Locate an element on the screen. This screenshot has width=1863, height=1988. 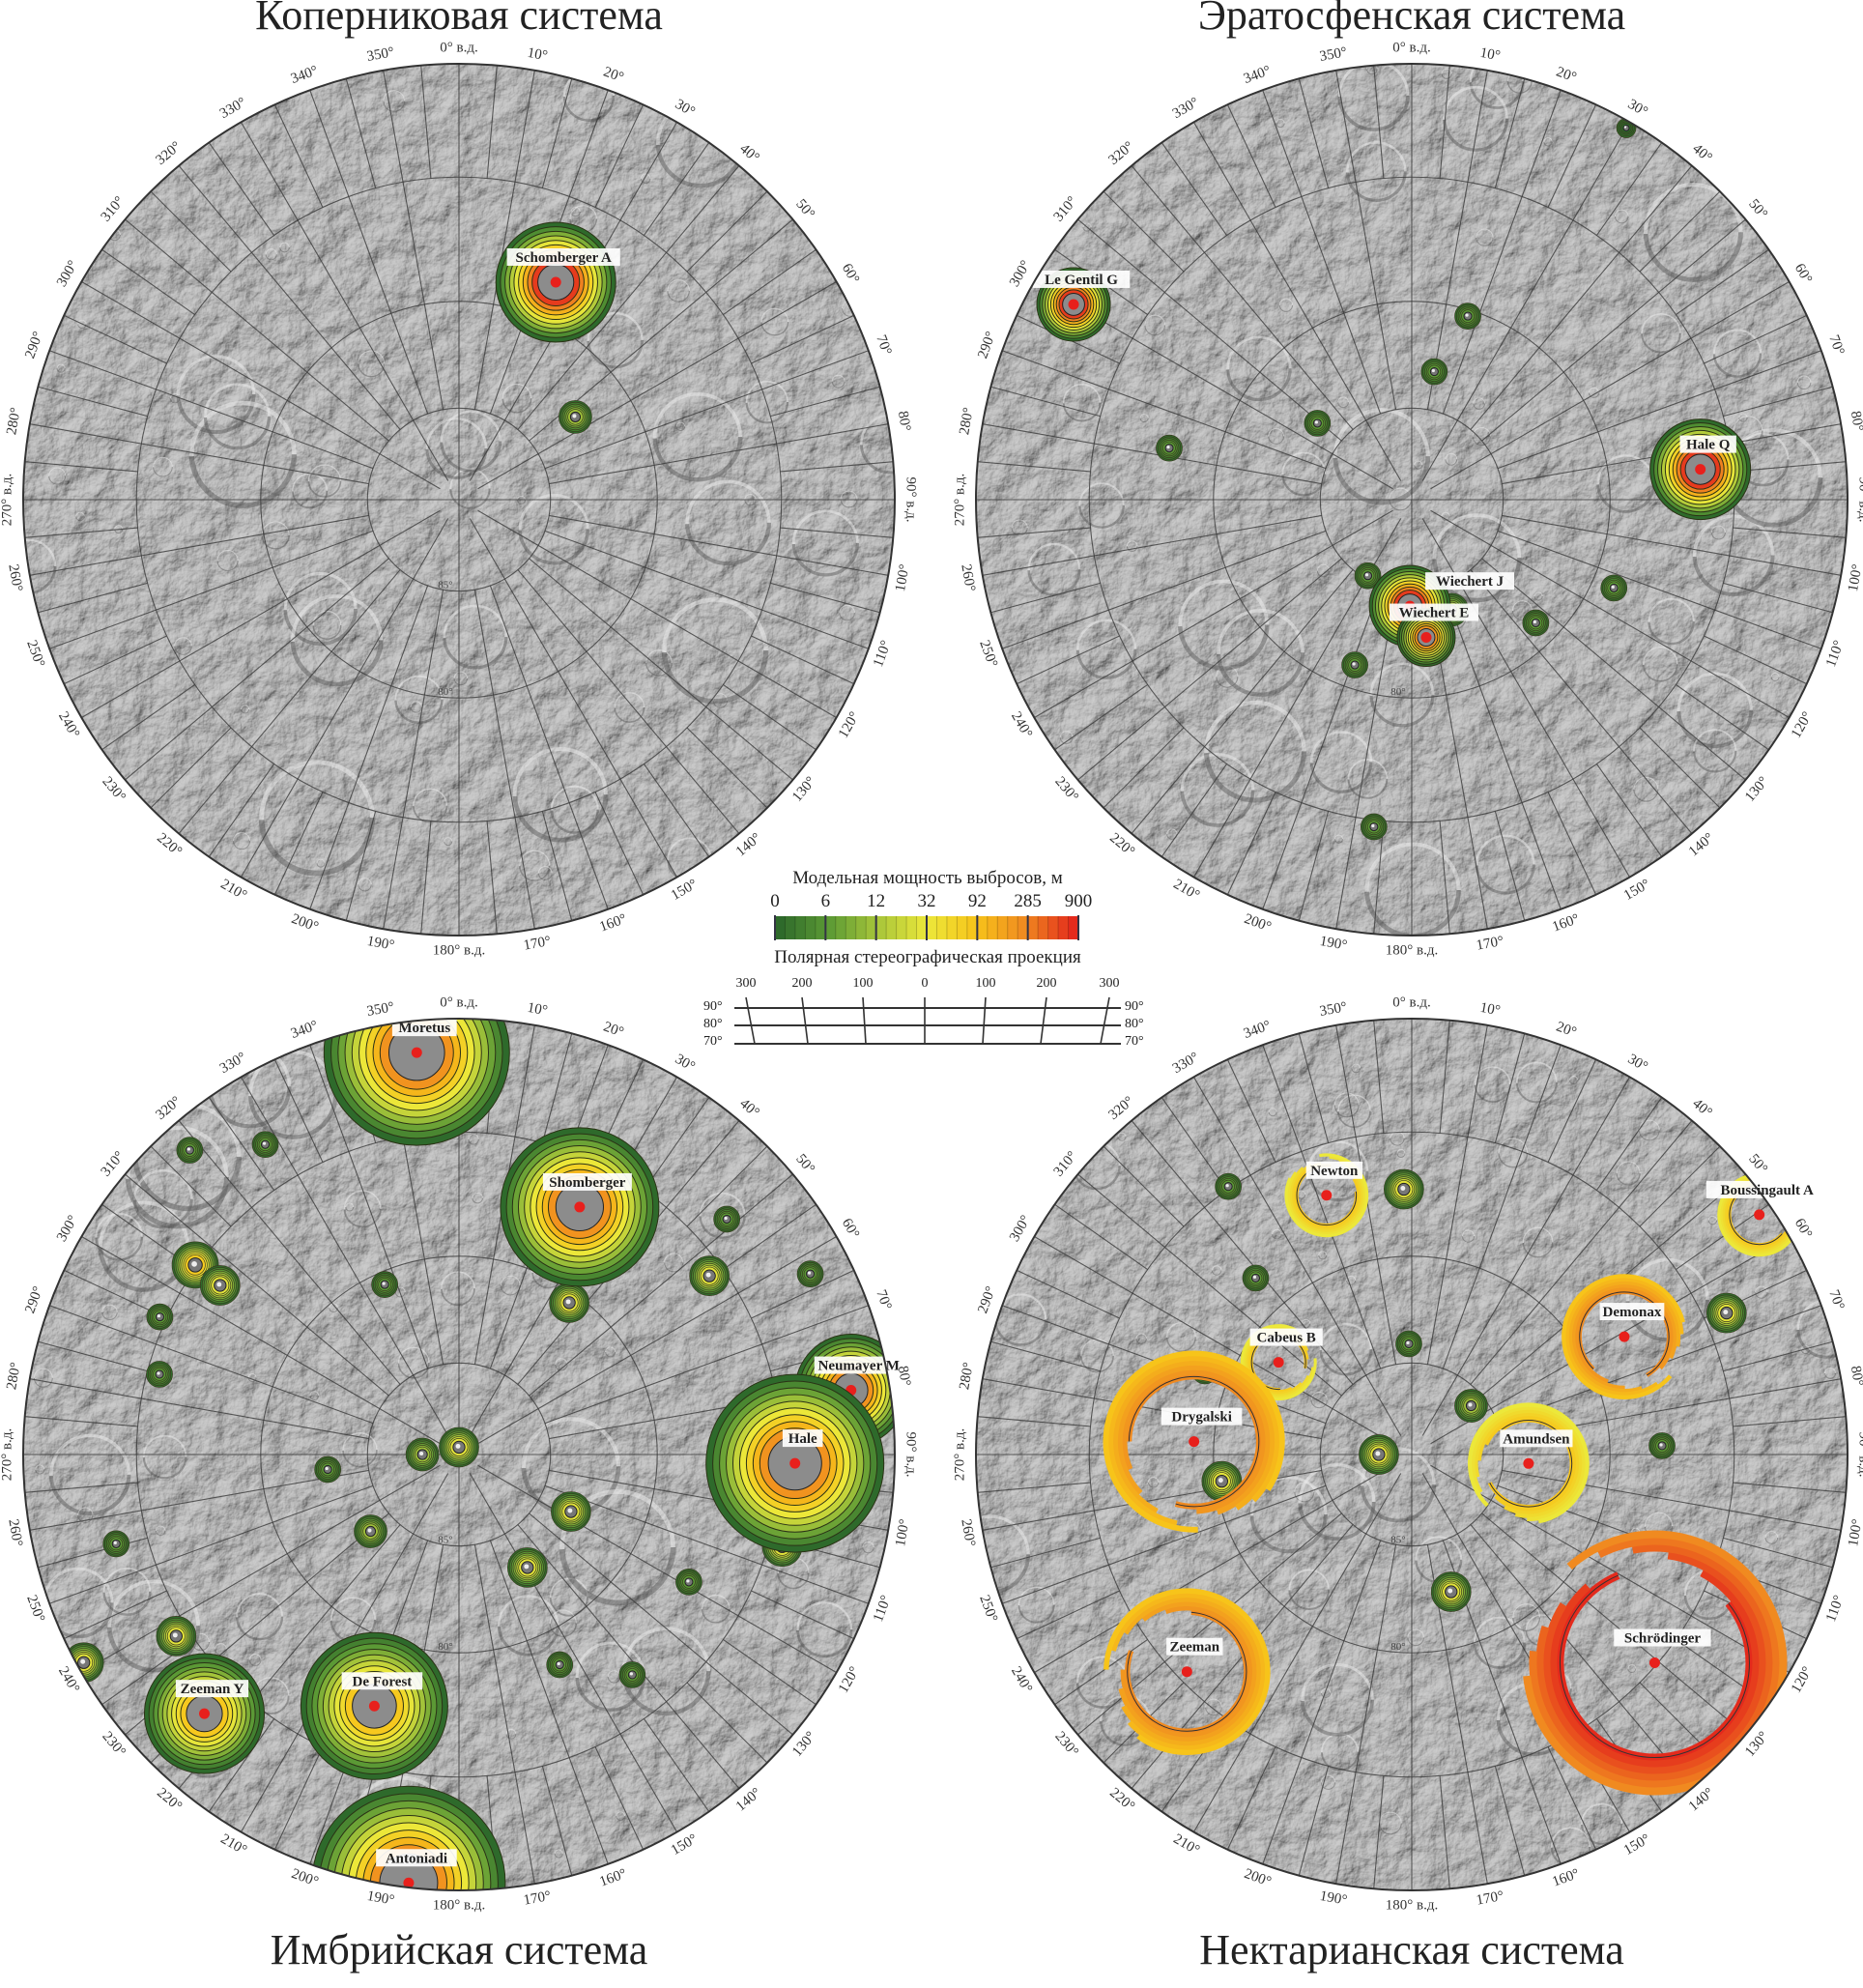
legend-title: Модельная мощность выбросов, м is located at coordinates (927, 878).